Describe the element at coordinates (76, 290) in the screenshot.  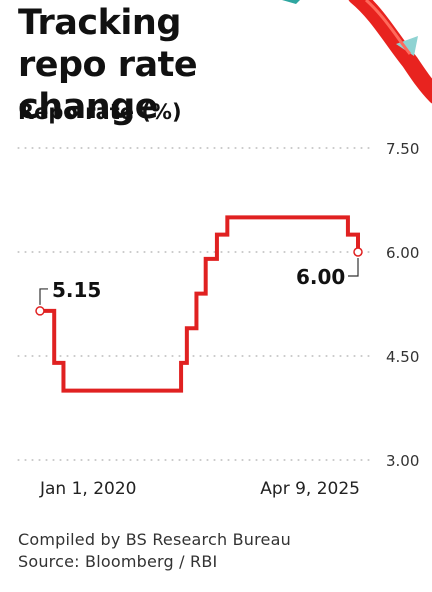
I see `annotation-label: 5.15` at that location.